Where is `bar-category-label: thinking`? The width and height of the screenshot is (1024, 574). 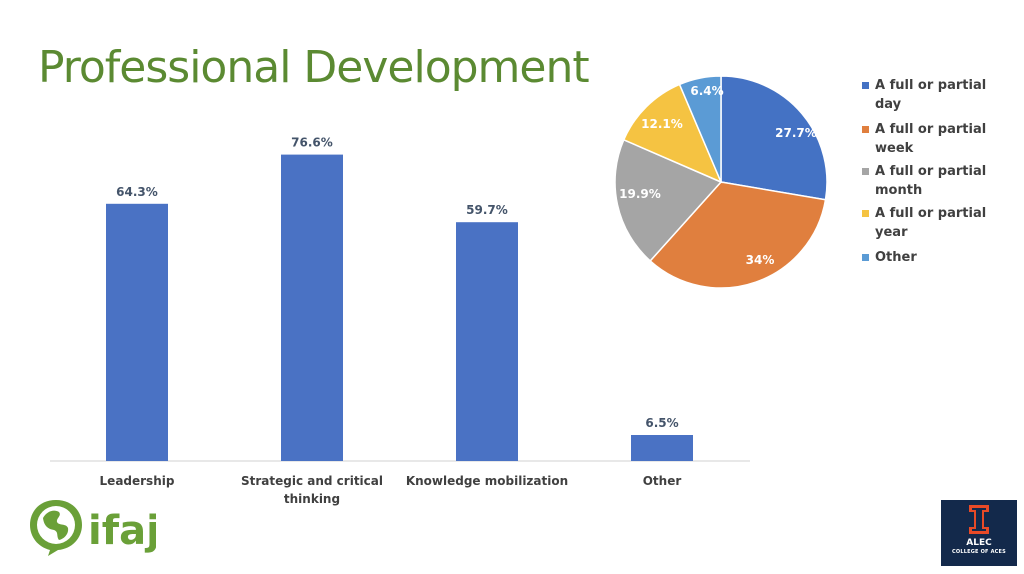
bar-category-label: thinking is located at coordinates (312, 499).